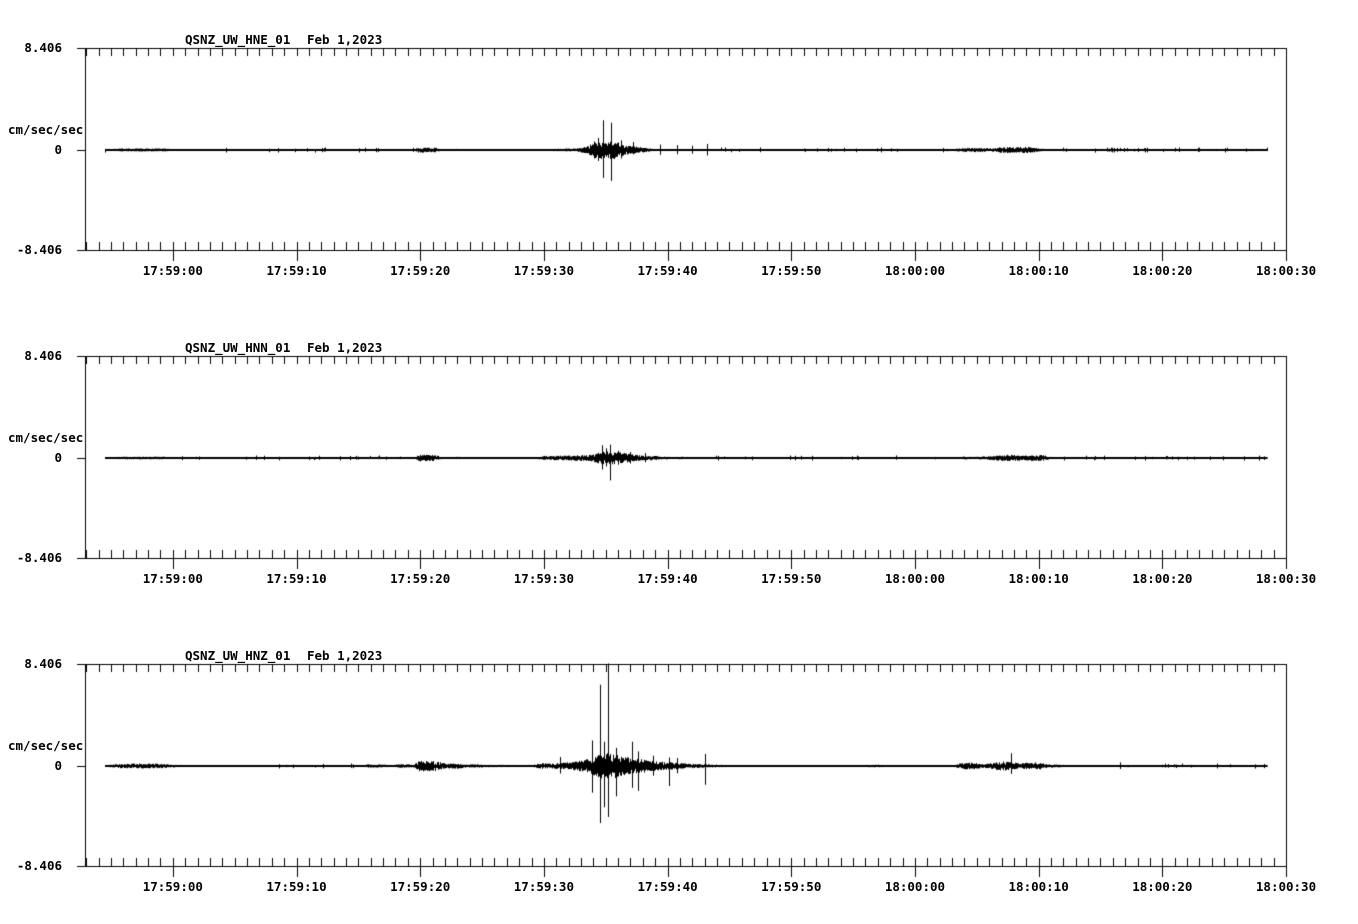  I want to click on station-channel-title: QSNZ_UW_HNE_01, so click(238, 39).